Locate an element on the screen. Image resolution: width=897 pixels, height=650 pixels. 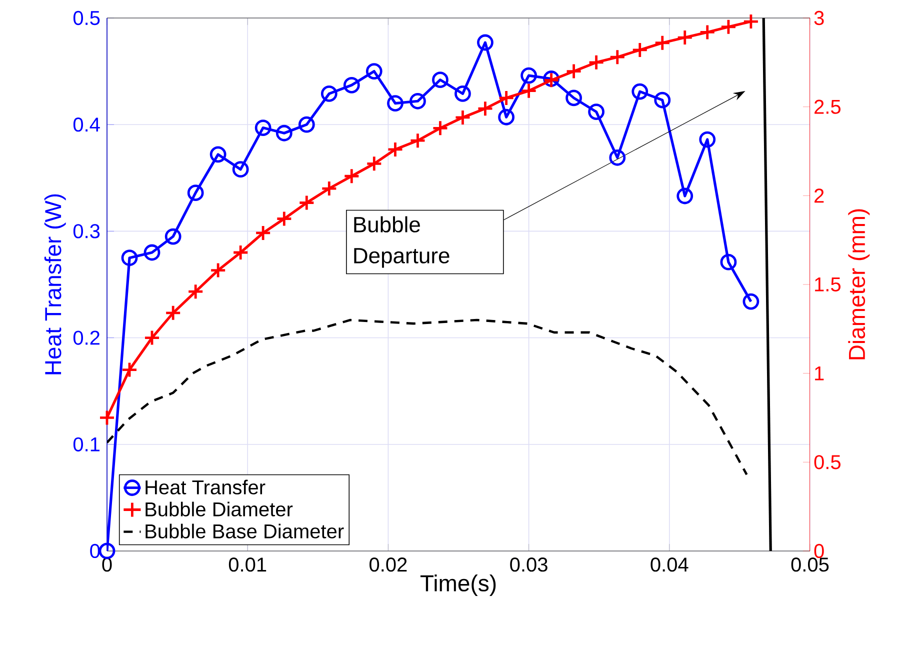
x-tick-label: 0.01 is located at coordinates (247, 565).